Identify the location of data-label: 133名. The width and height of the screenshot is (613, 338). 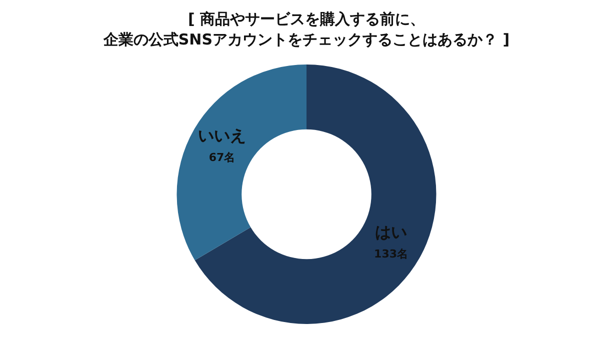
(391, 253).